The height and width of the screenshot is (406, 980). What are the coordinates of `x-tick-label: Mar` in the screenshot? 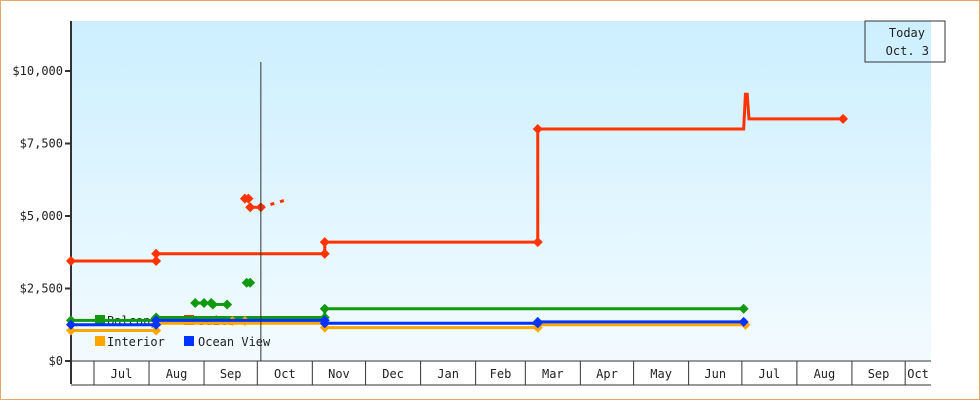 It's located at (553, 374).